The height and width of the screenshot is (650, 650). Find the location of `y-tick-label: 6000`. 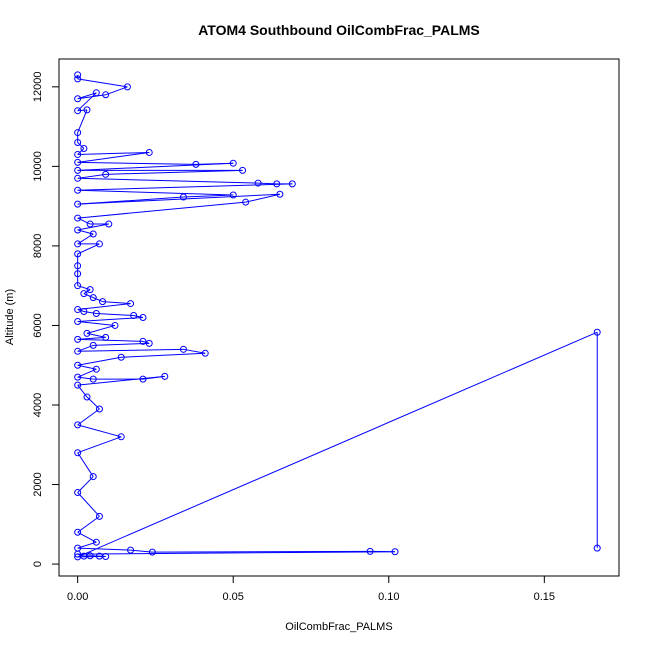

y-tick-label: 6000 is located at coordinates (38, 325).